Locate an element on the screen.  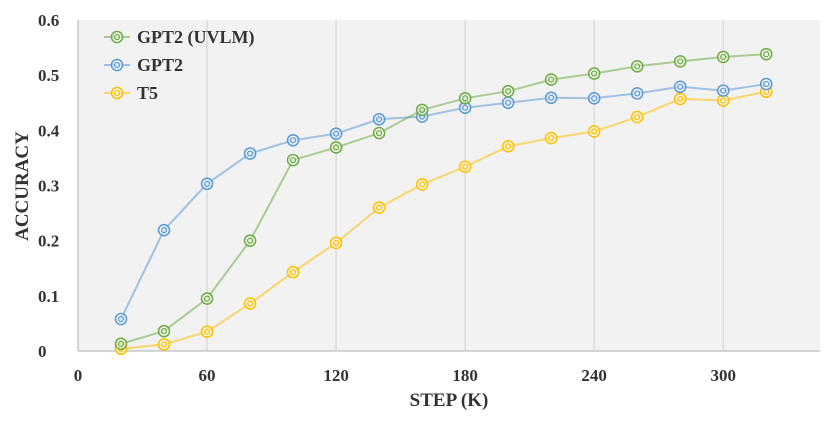
y-tick-label: 0 is located at coordinates (42, 351).